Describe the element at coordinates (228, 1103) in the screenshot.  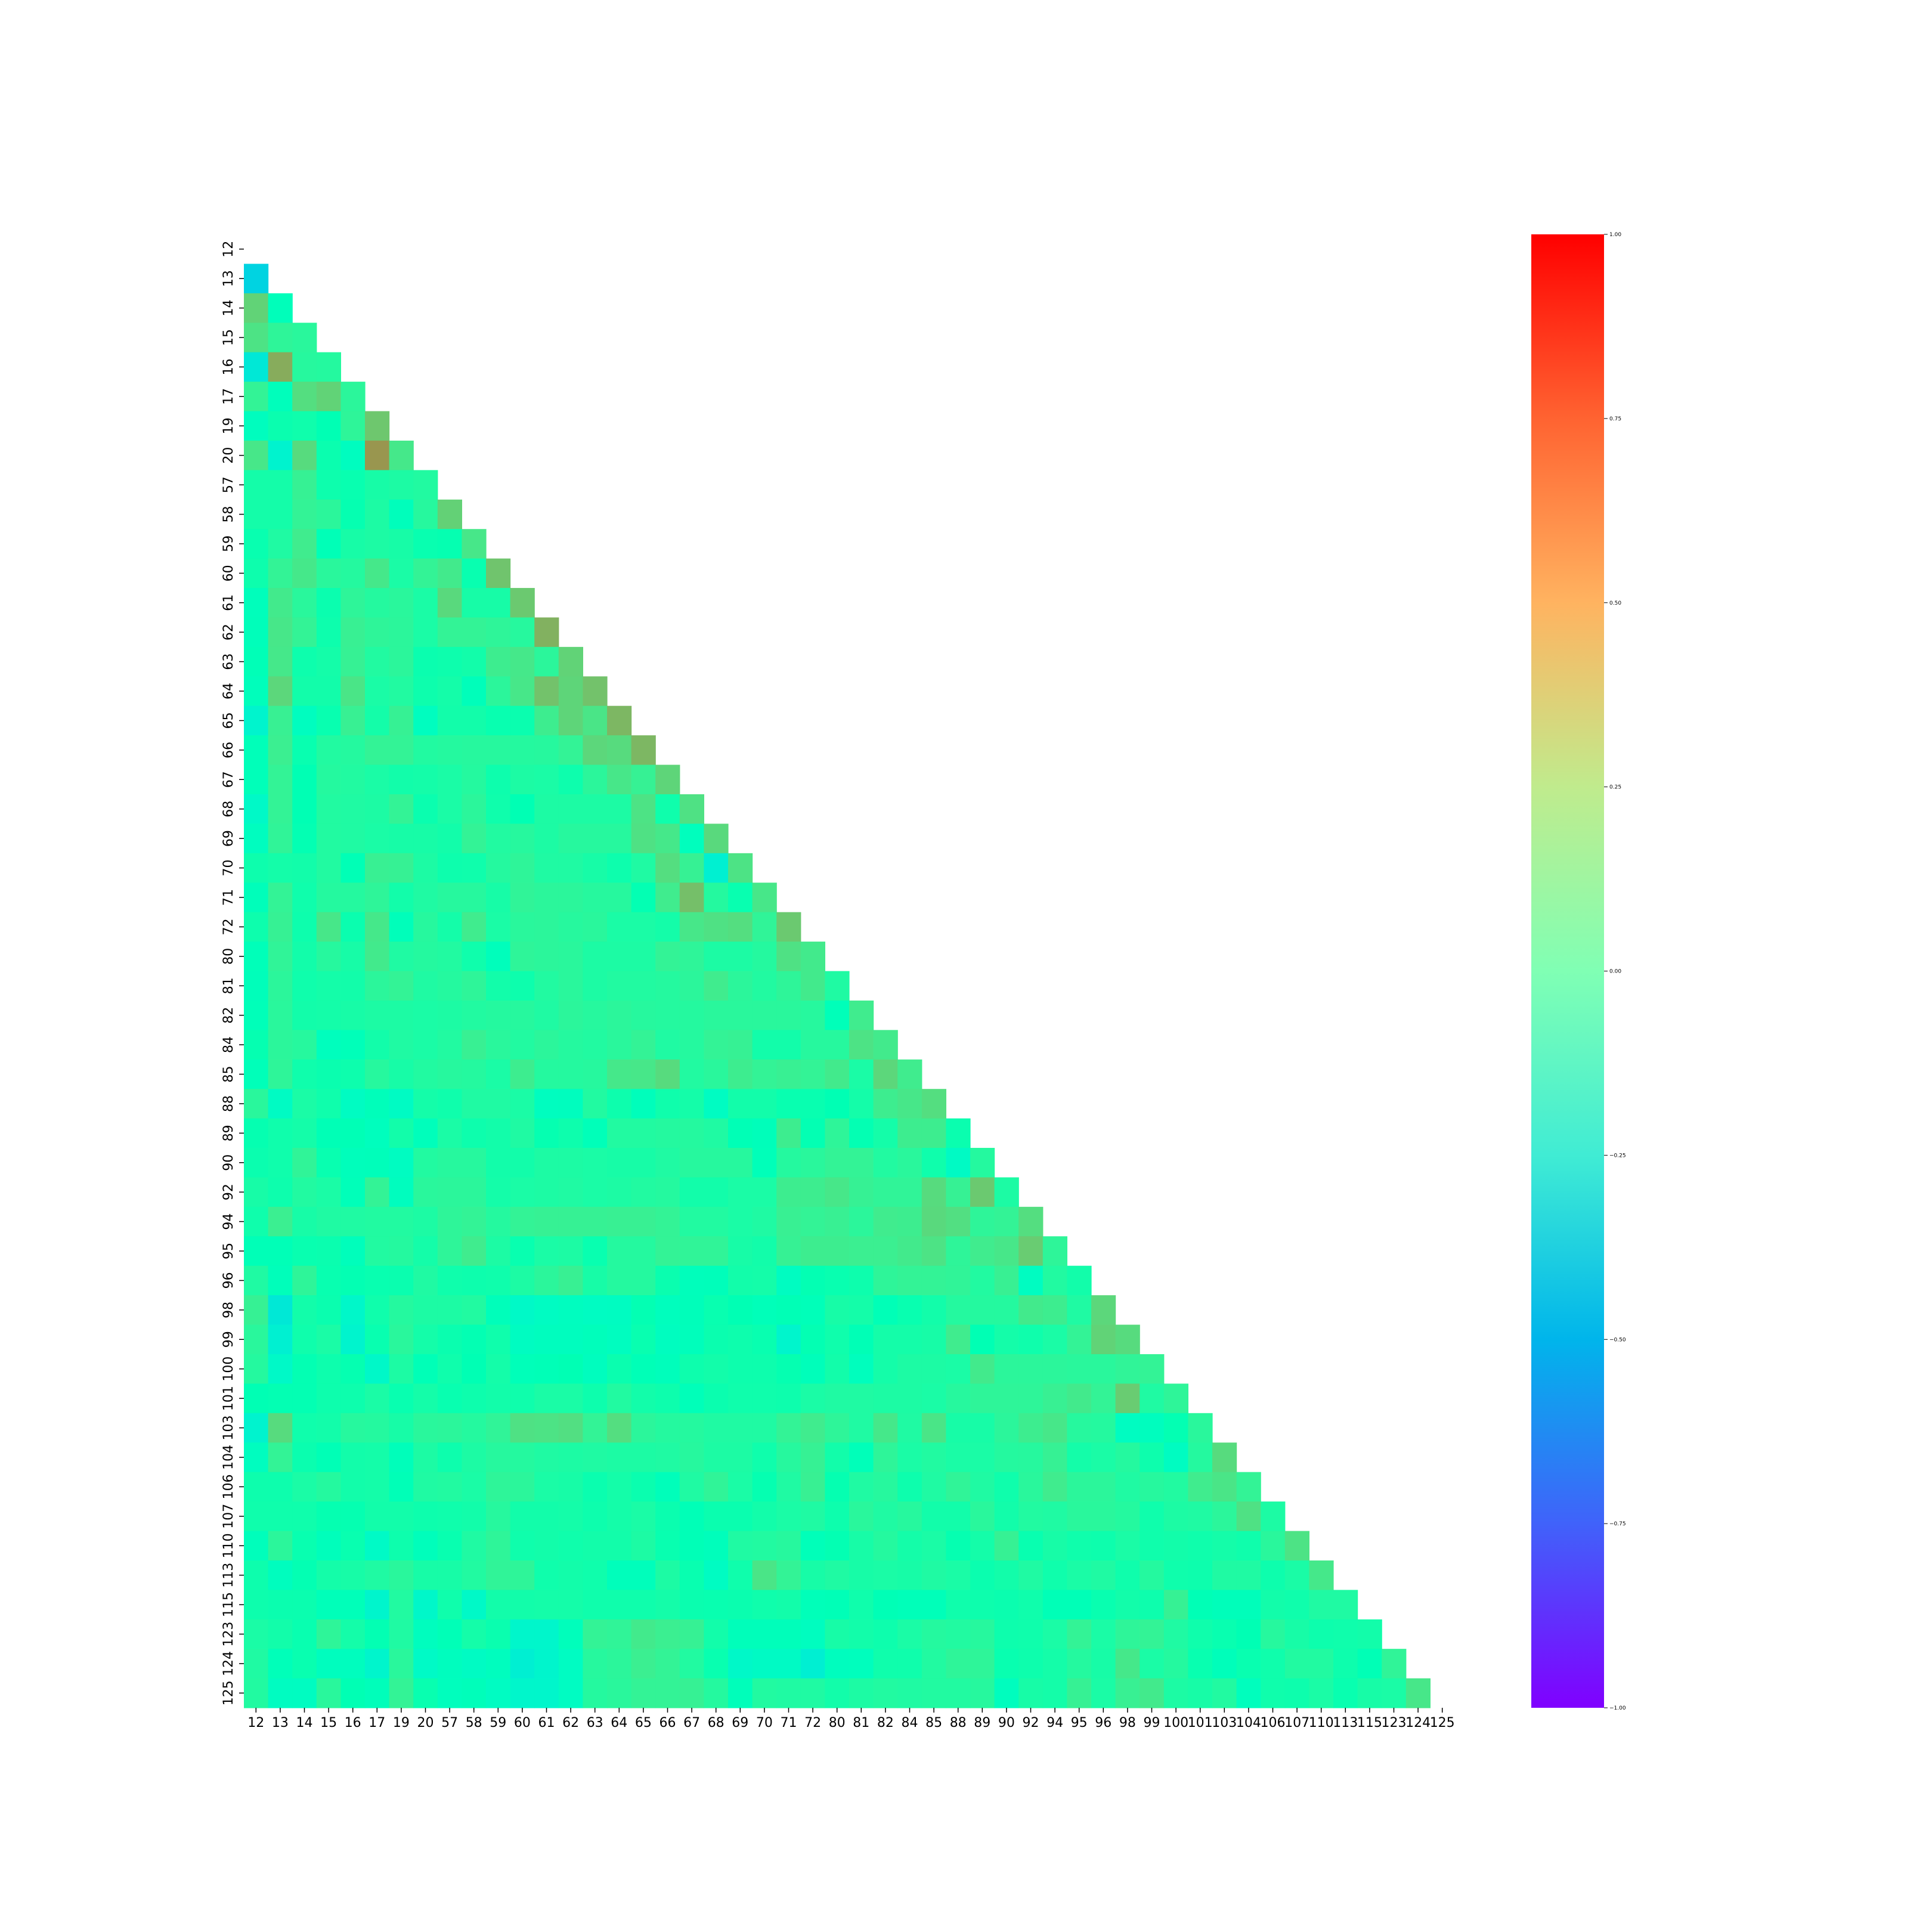
I see `y-tick-label: 88` at that location.